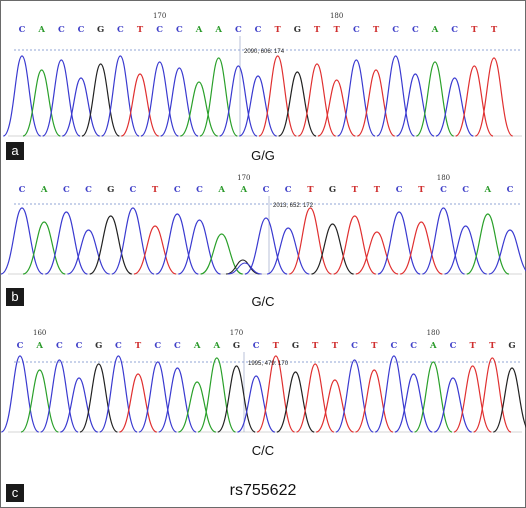 This screenshot has width=526, height=508. Describe the element at coordinates (39, 333) in the screenshot. I see `sequence-position-label: 160` at that location.